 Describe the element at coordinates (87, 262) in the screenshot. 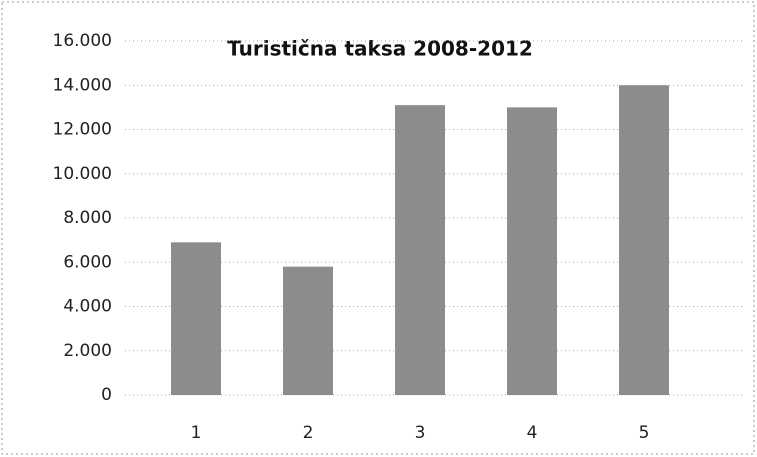

I see `y-tick-label: 6.000` at that location.